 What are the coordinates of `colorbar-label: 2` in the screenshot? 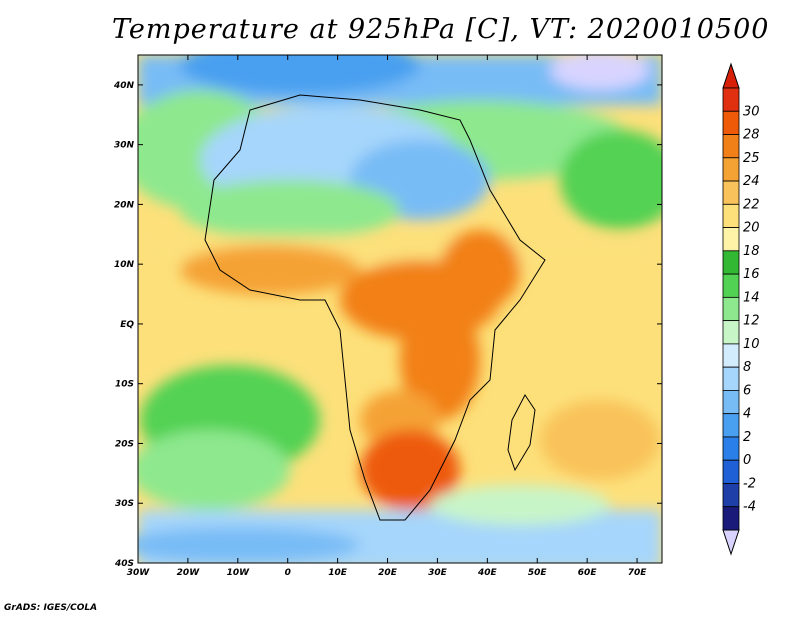 It's located at (747, 437).